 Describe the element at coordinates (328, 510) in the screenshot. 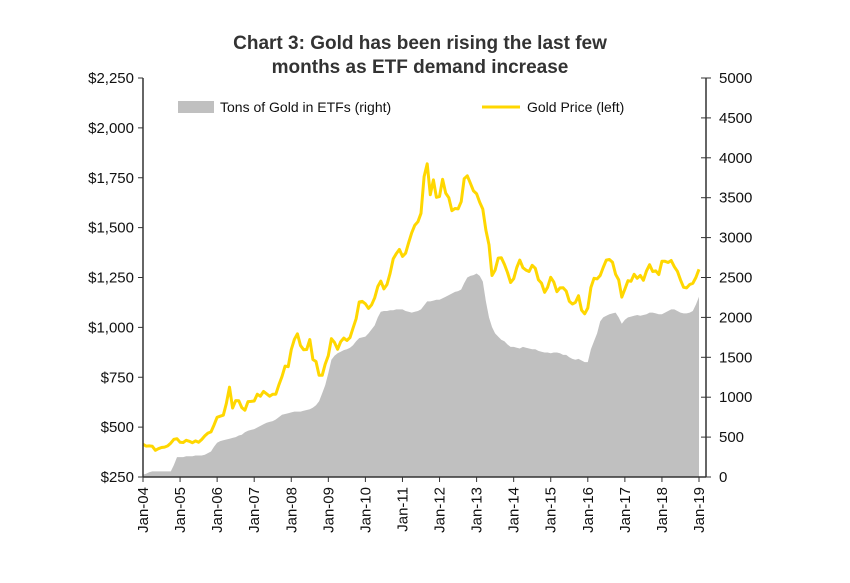

I see `x-tick-label: Jan-09` at that location.